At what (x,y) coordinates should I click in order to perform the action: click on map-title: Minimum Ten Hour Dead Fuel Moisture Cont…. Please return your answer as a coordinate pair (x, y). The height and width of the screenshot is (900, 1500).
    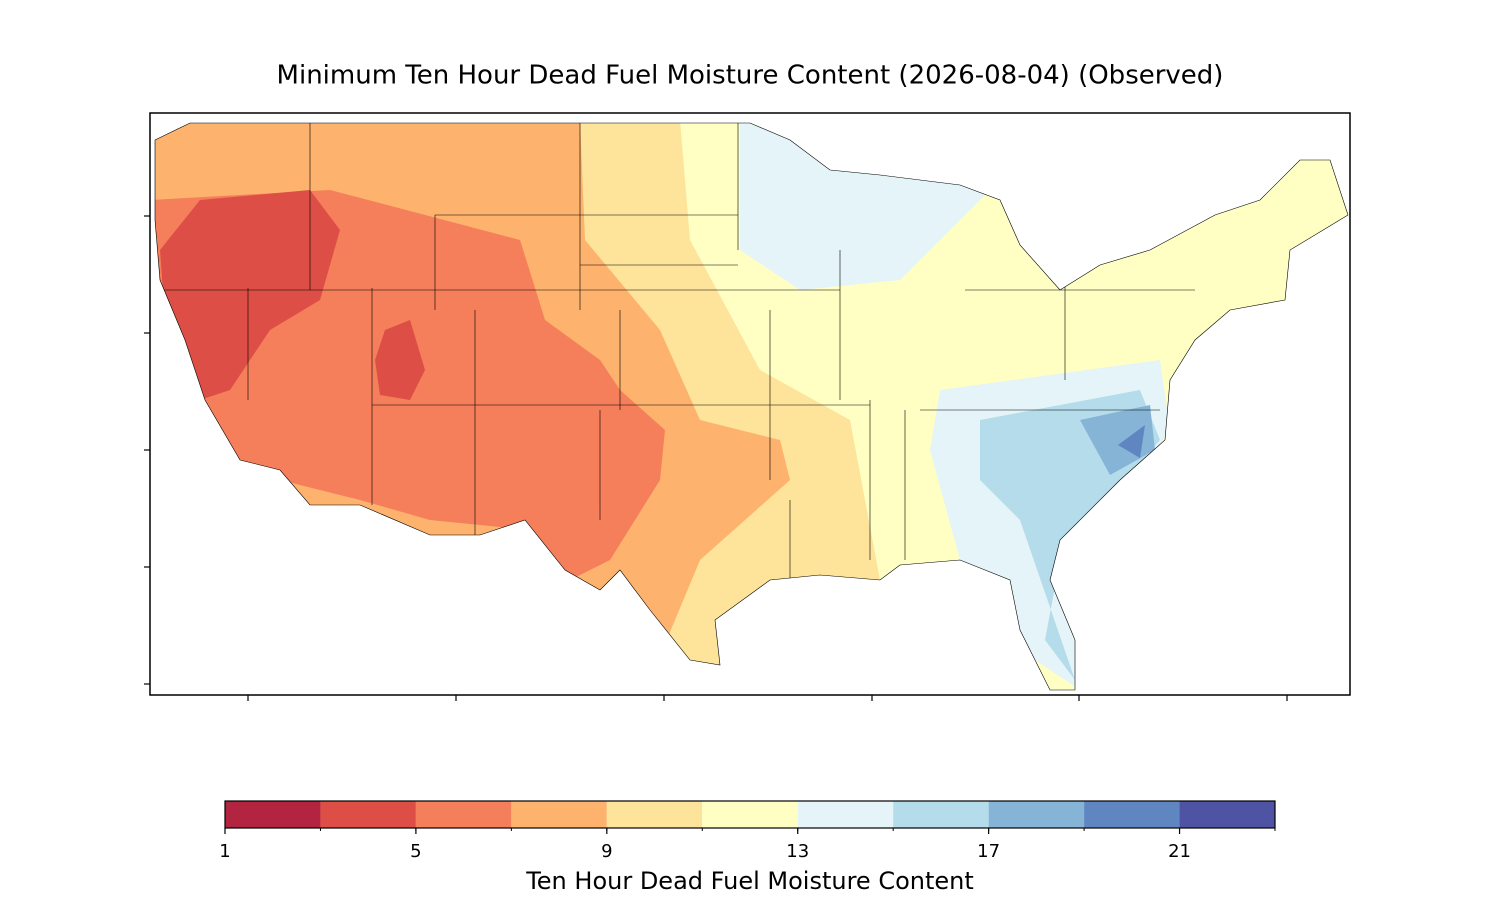
    Looking at the image, I should click on (750, 76).